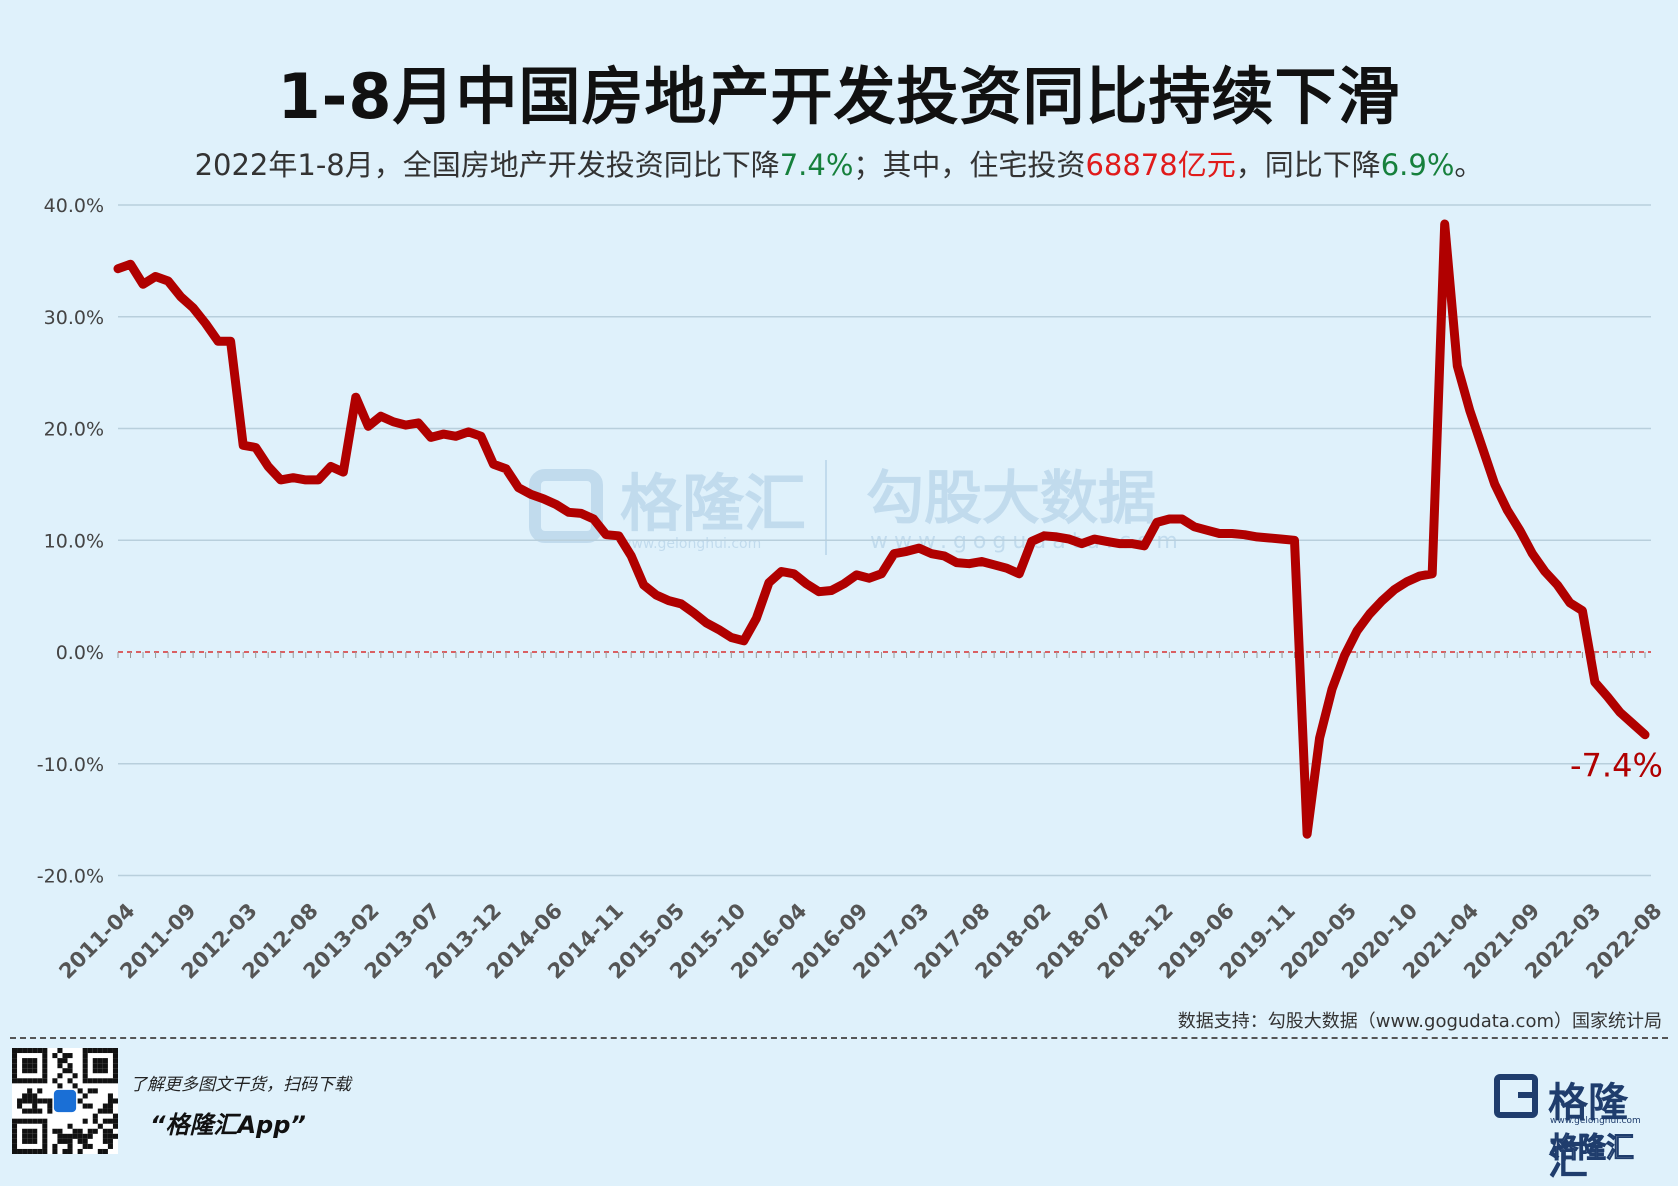 This screenshot has height=1186, width=1678. I want to click on y-tick-label: 10.0%, so click(74, 541).